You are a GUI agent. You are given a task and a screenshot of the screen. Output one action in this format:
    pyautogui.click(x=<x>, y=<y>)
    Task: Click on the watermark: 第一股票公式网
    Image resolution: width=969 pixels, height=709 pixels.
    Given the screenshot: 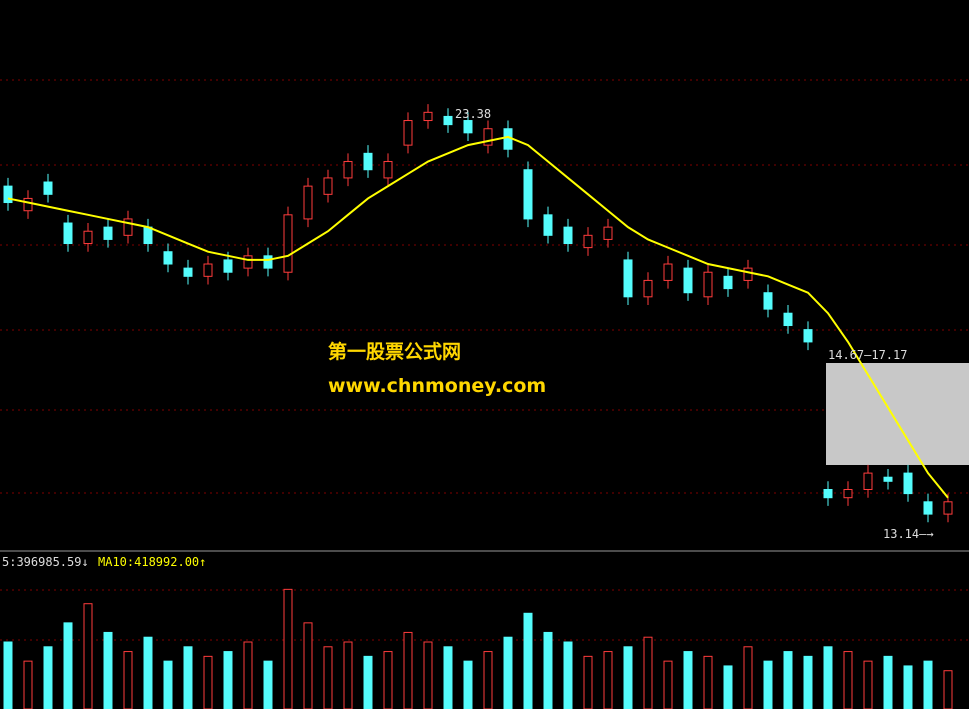 What is the action you would take?
    pyautogui.click(x=394, y=351)
    